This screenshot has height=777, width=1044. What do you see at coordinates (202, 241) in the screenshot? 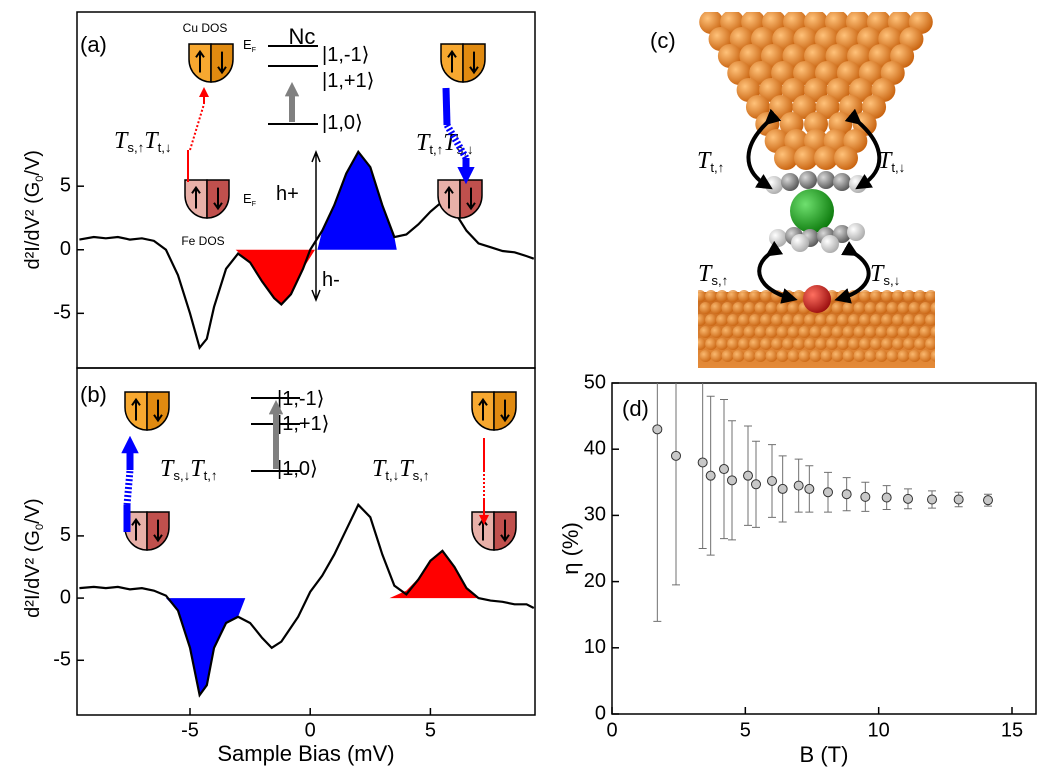
I see `annotation: Fe DOS` at bounding box center [202, 241].